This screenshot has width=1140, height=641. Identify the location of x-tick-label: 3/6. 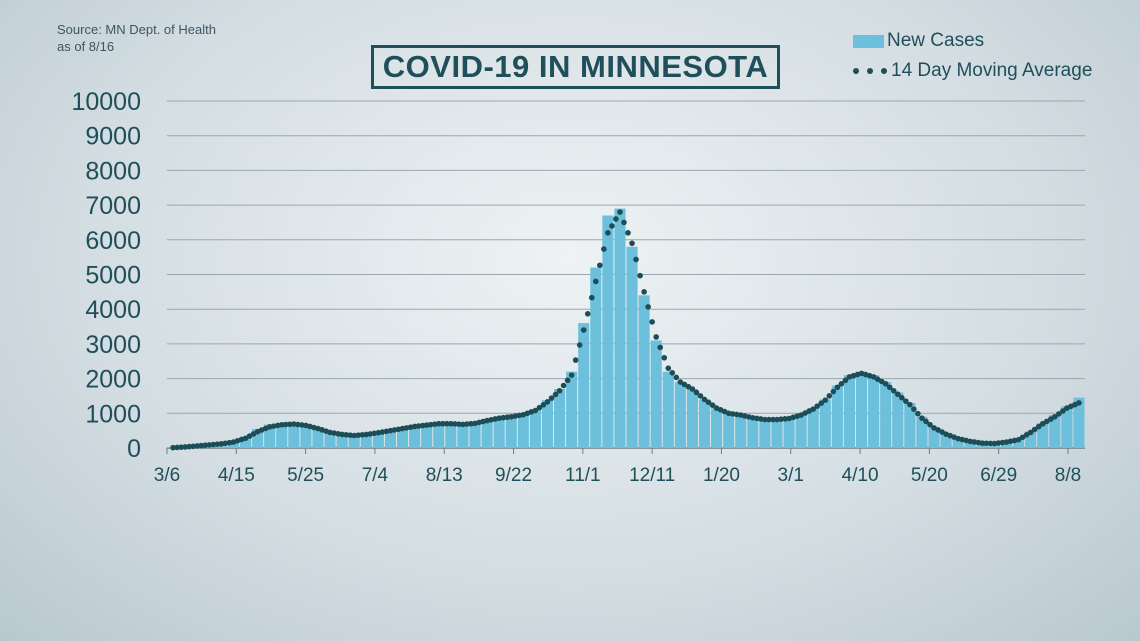
(167, 475).